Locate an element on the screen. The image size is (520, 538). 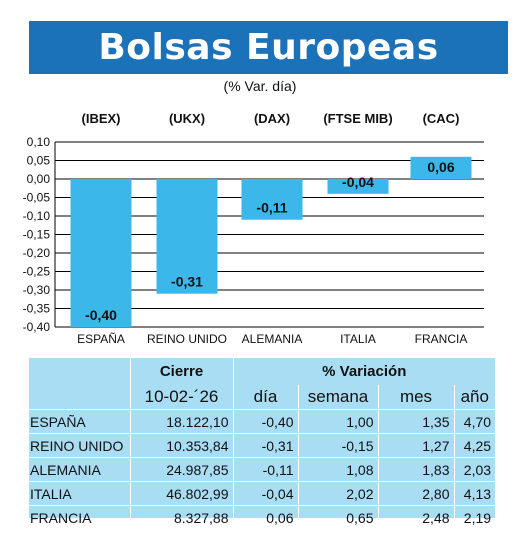
cell-mes: 1,83 is located at coordinates (416, 469).